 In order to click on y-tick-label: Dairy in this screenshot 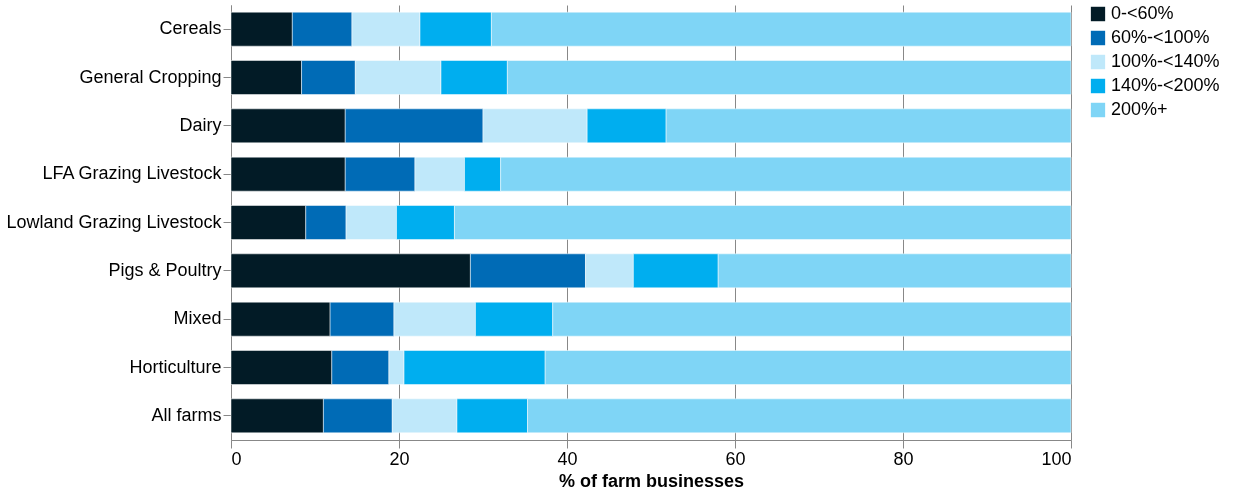, I will do `click(200, 124)`.